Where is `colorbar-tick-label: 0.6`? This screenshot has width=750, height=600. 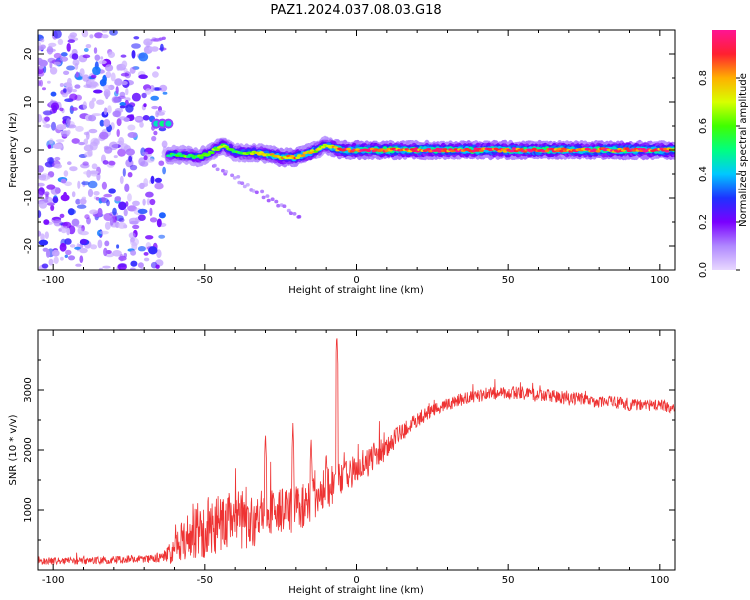
colorbar-tick-label: 0.6 is located at coordinates (703, 126).